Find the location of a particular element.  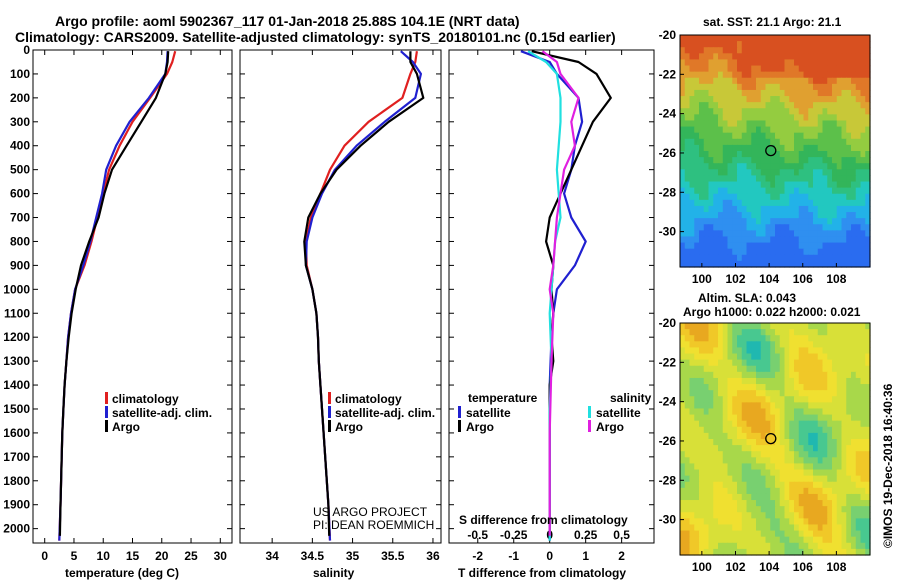

lat-tick-label: -28 is located at coordinates (668, 192).